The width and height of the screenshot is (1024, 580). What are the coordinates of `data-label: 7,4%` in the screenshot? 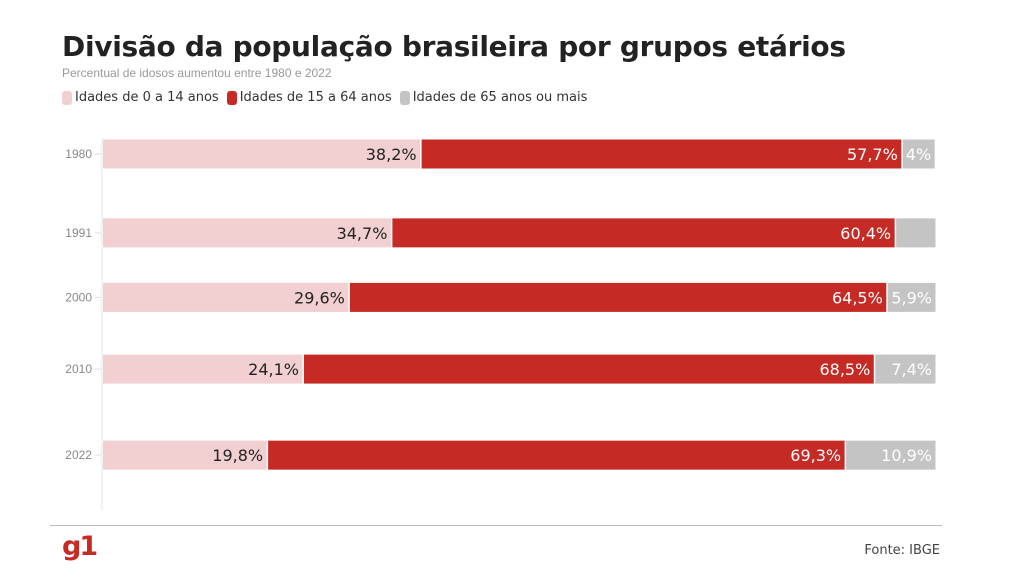 It's located at (911, 369).